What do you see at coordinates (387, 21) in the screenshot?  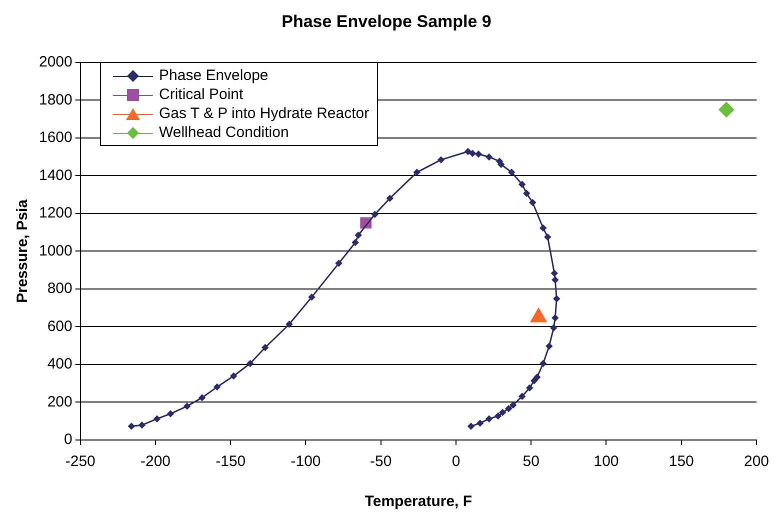 I see `chart-title: Phase Envelope Sample 9` at bounding box center [387, 21].